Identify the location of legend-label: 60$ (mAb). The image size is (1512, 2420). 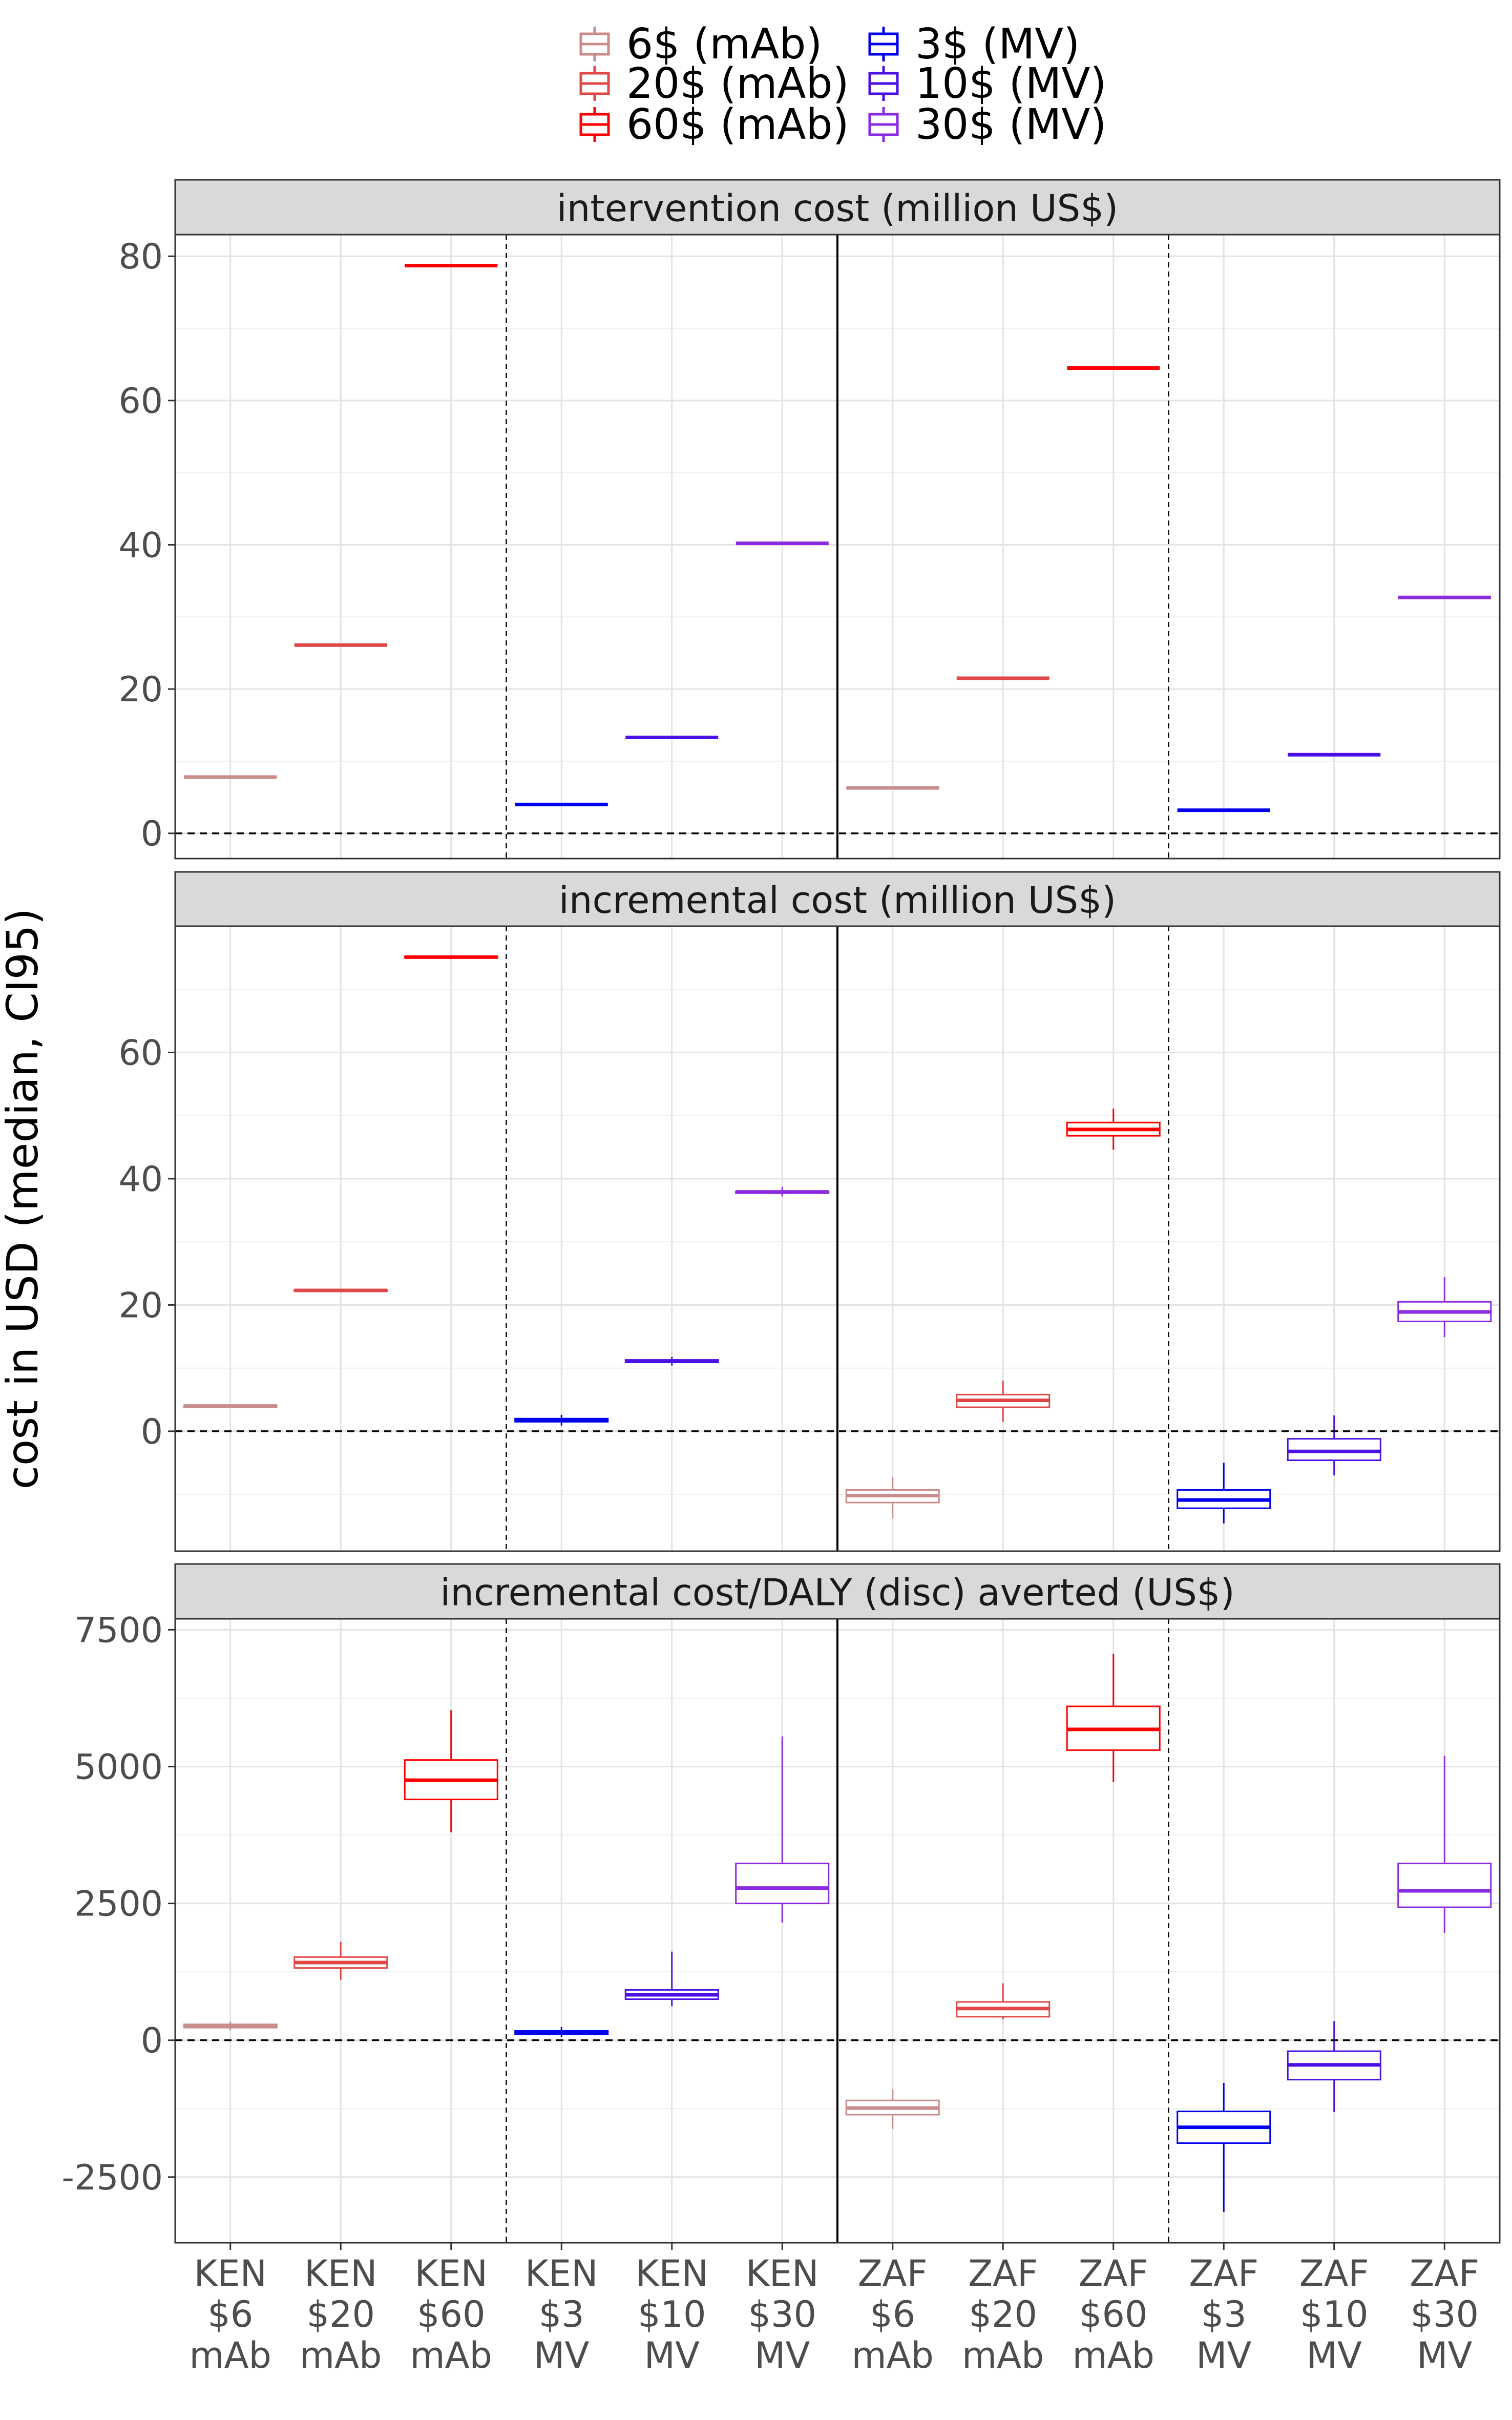
(737, 124).